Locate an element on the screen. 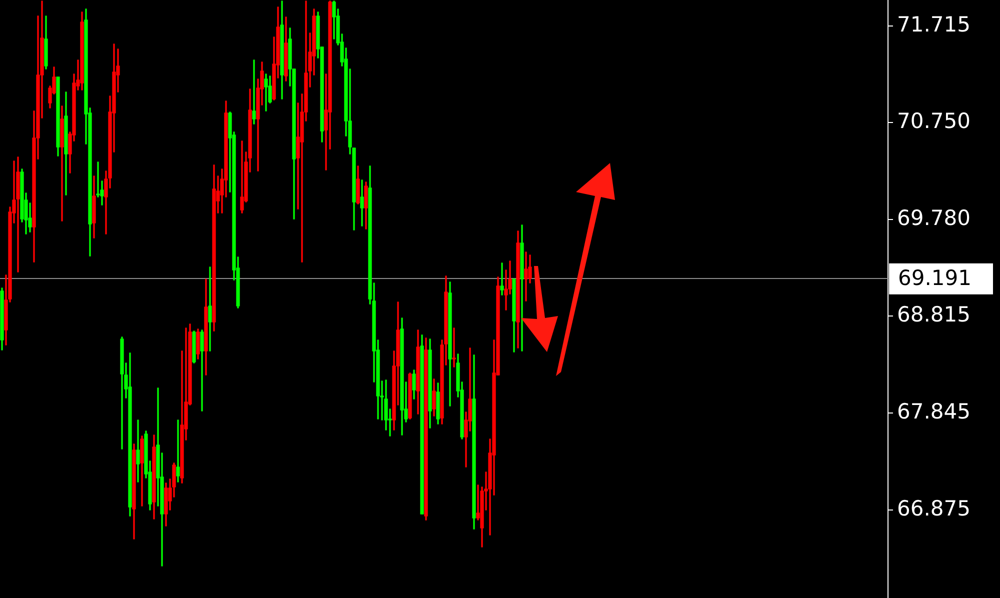 The height and width of the screenshot is (598, 1000). y-tick-label: 66.875 is located at coordinates (933, 508).